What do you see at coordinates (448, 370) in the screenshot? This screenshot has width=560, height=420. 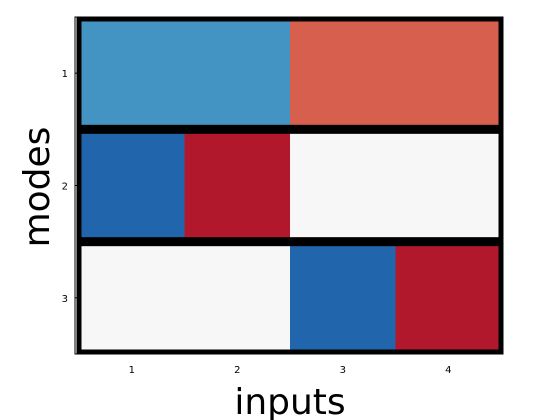 I see `x-tick-label: 4` at bounding box center [448, 370].